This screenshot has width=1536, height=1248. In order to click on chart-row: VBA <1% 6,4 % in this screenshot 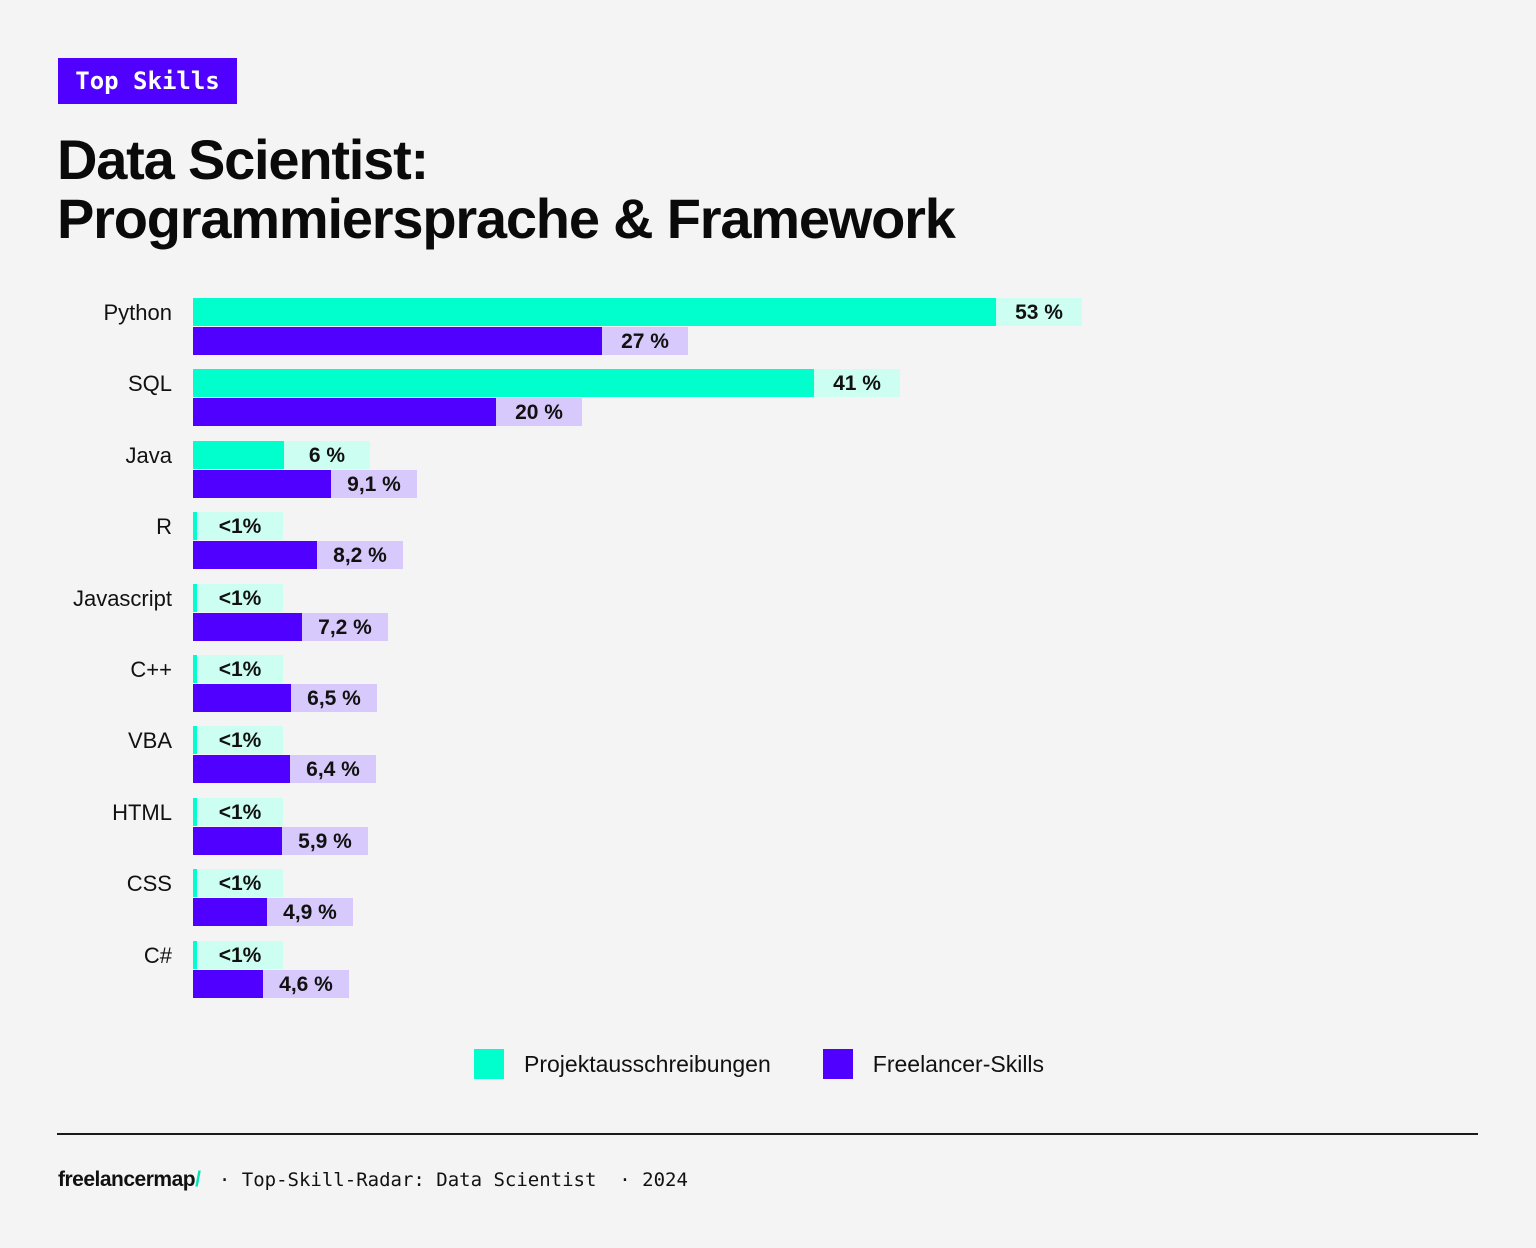, I will do `click(768, 755)`.